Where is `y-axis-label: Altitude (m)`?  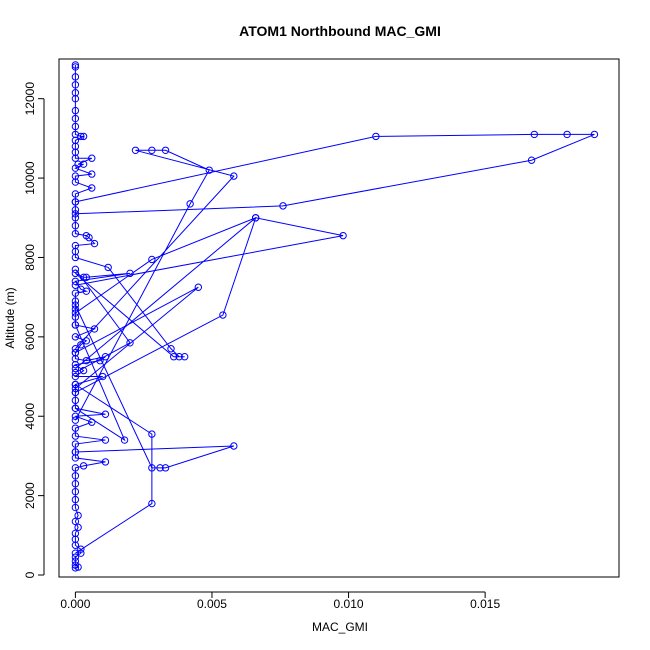 y-axis-label: Altitude (m) is located at coordinates (10, 317).